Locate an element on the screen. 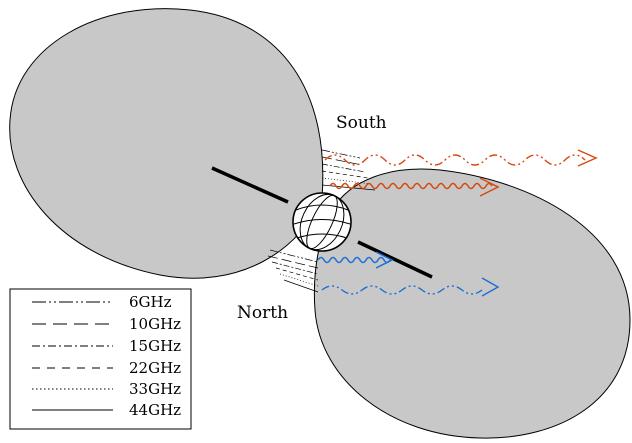 This screenshot has height=443, width=632. legend-label-6ghz: 6GHz is located at coordinates (150, 302).